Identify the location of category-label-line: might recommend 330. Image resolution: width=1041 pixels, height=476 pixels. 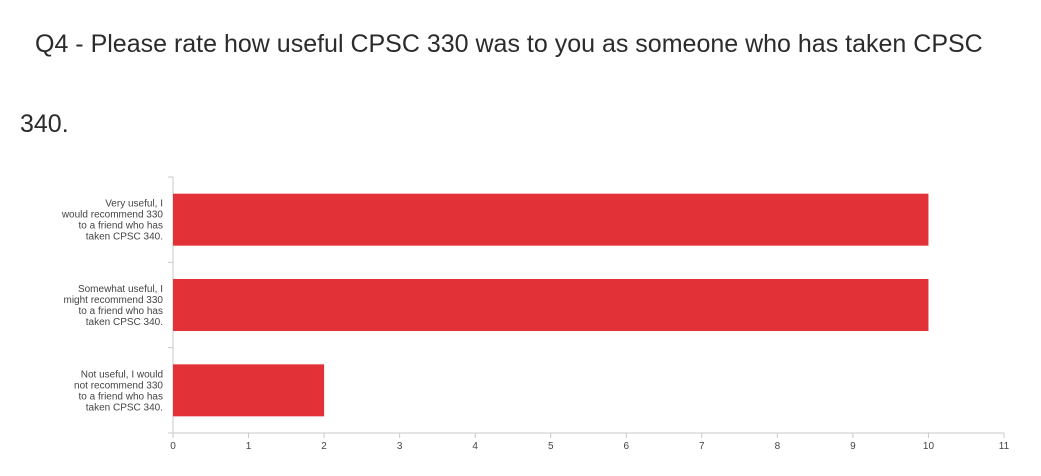
(114, 300).